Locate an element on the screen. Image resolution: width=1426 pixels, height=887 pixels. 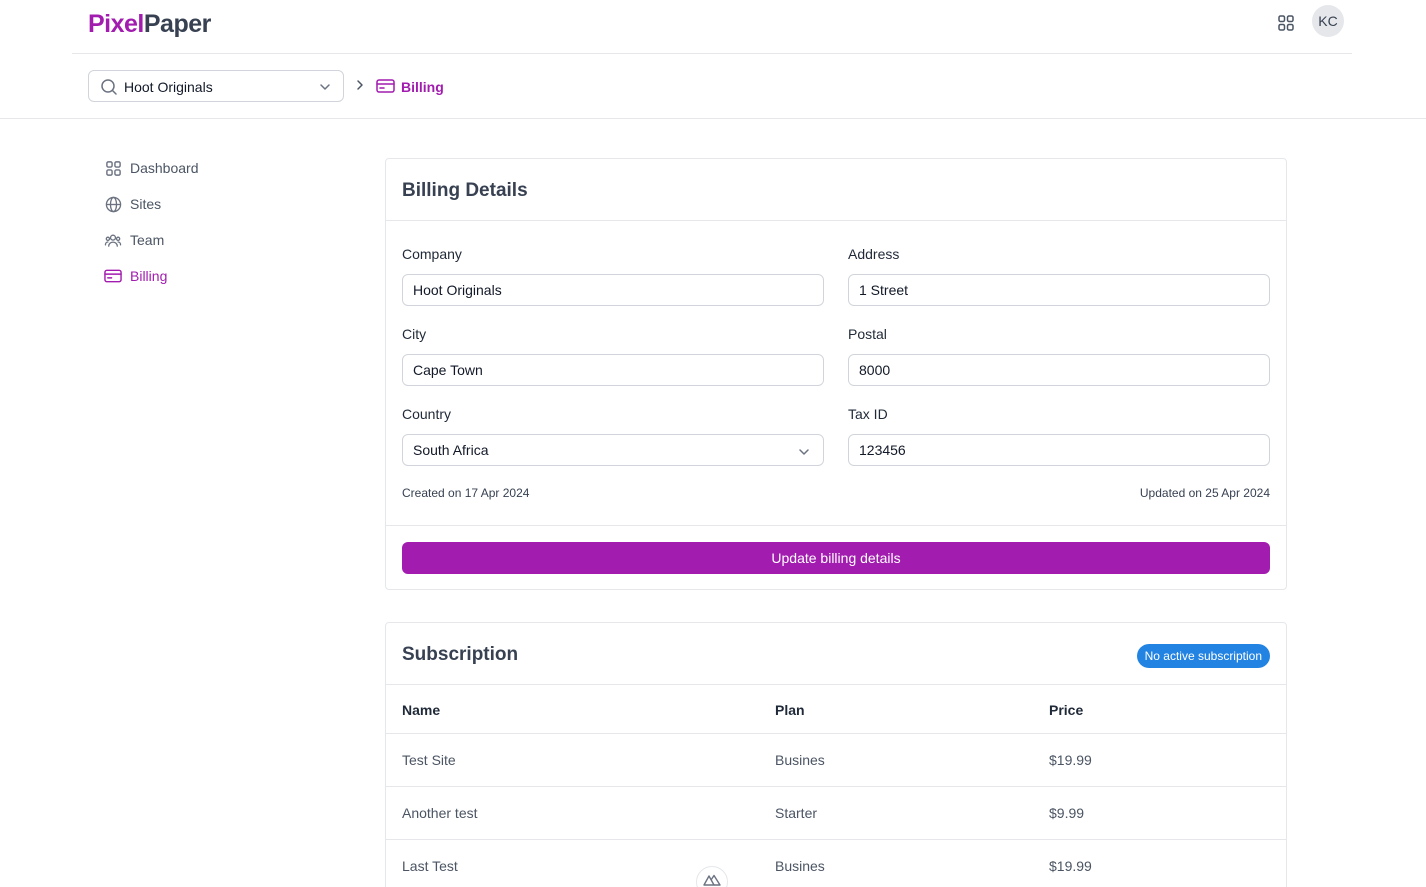
row-name: Another test is located at coordinates (440, 813).